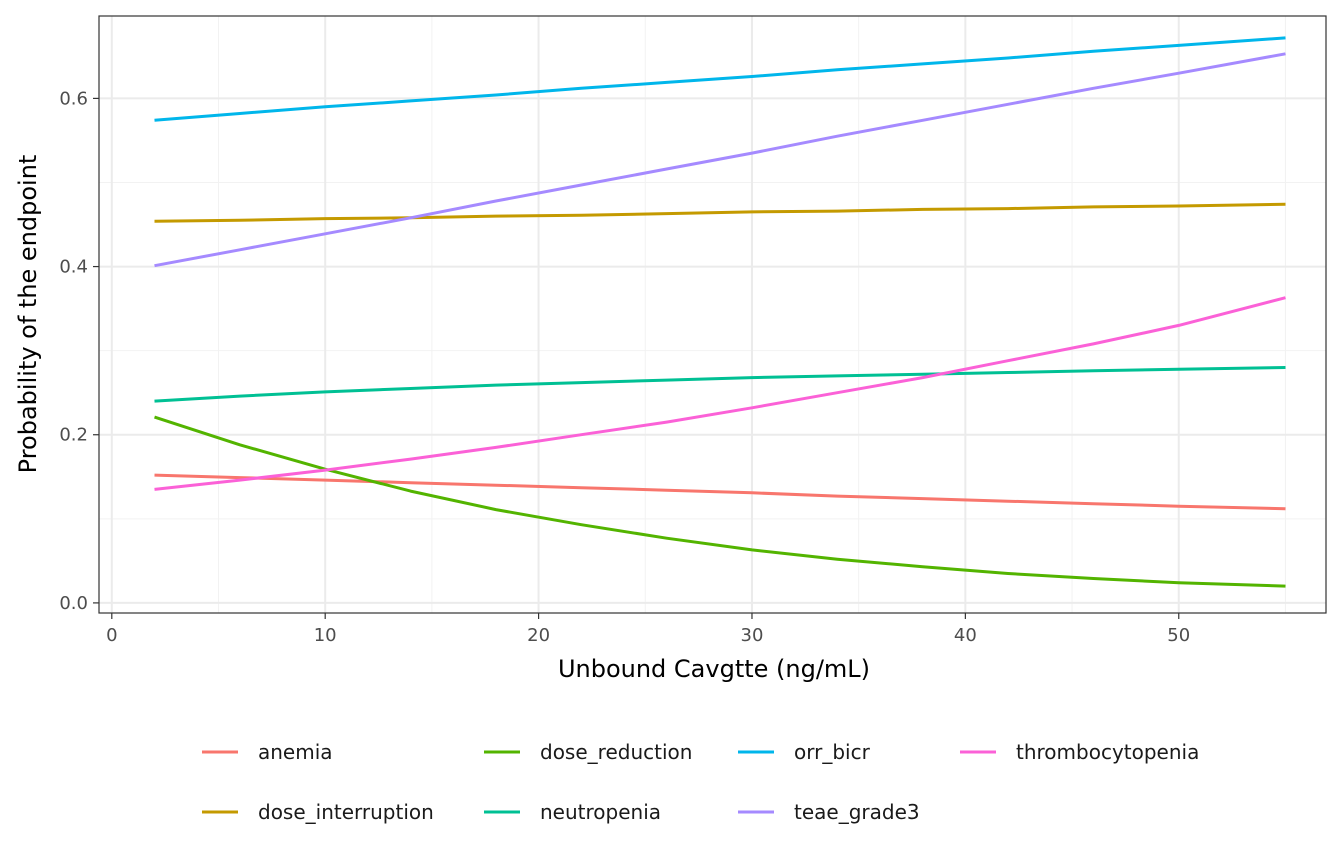 The image size is (1344, 864). Describe the element at coordinates (720, 79) in the screenshot. I see `series-line-orr-bicr` at that location.